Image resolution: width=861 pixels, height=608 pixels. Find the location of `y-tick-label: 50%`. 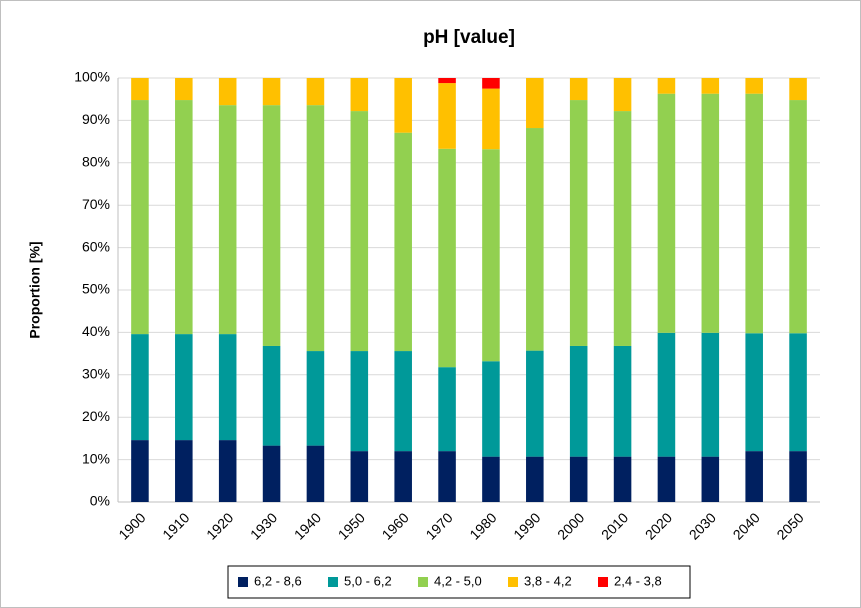

y-tick-label: 50% is located at coordinates (96, 289).